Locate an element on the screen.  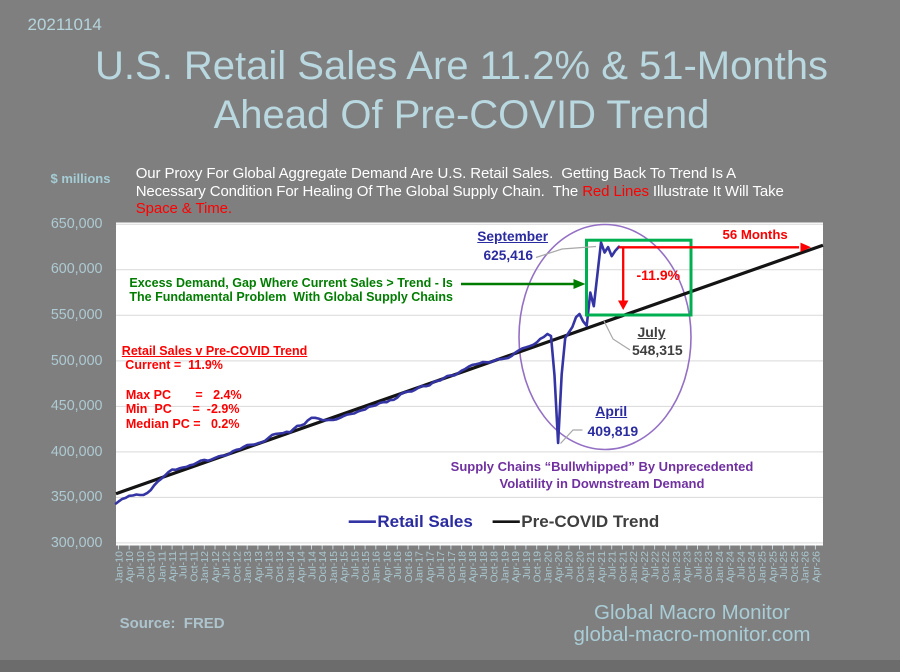
svg-text: Jan-21 is located at coordinates (591, 567).